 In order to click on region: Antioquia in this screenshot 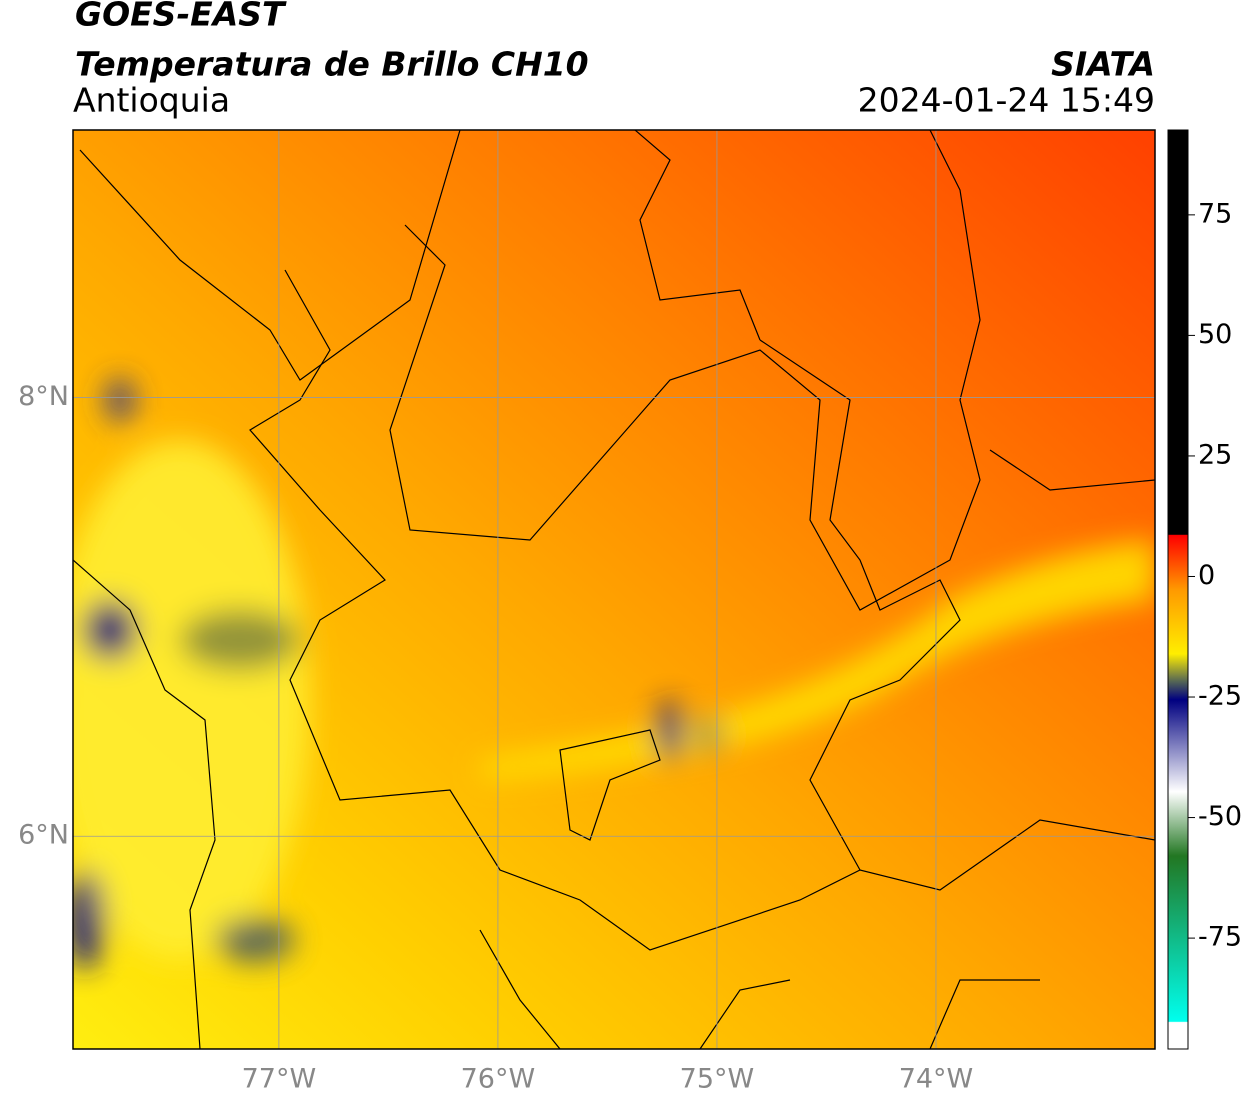, I will do `click(151, 100)`.